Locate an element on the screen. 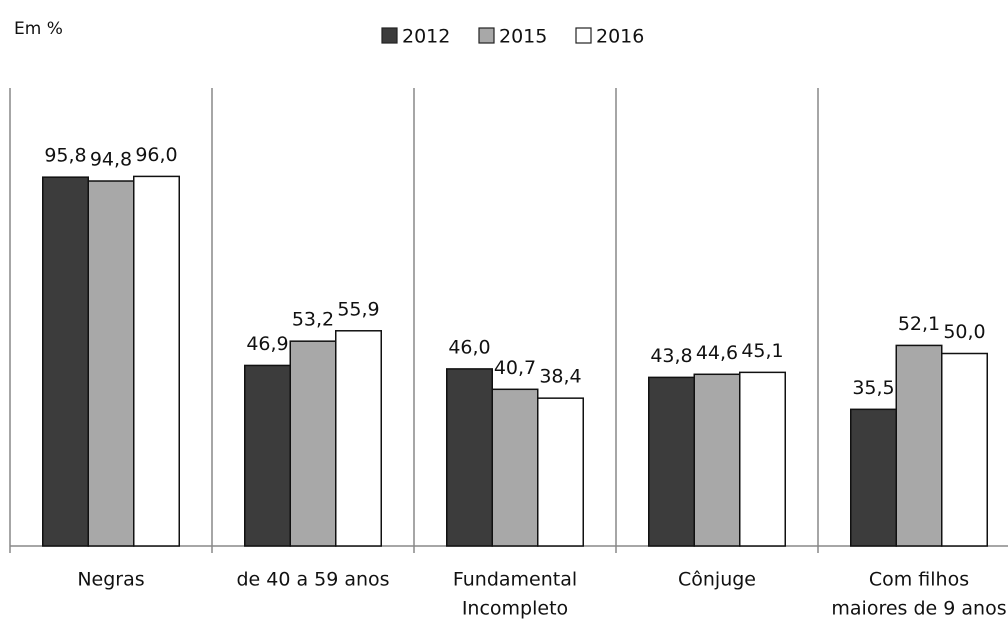 Image resolution: width=1008 pixels, height=621 pixels. x-tick-label: Negras is located at coordinates (110, 580).